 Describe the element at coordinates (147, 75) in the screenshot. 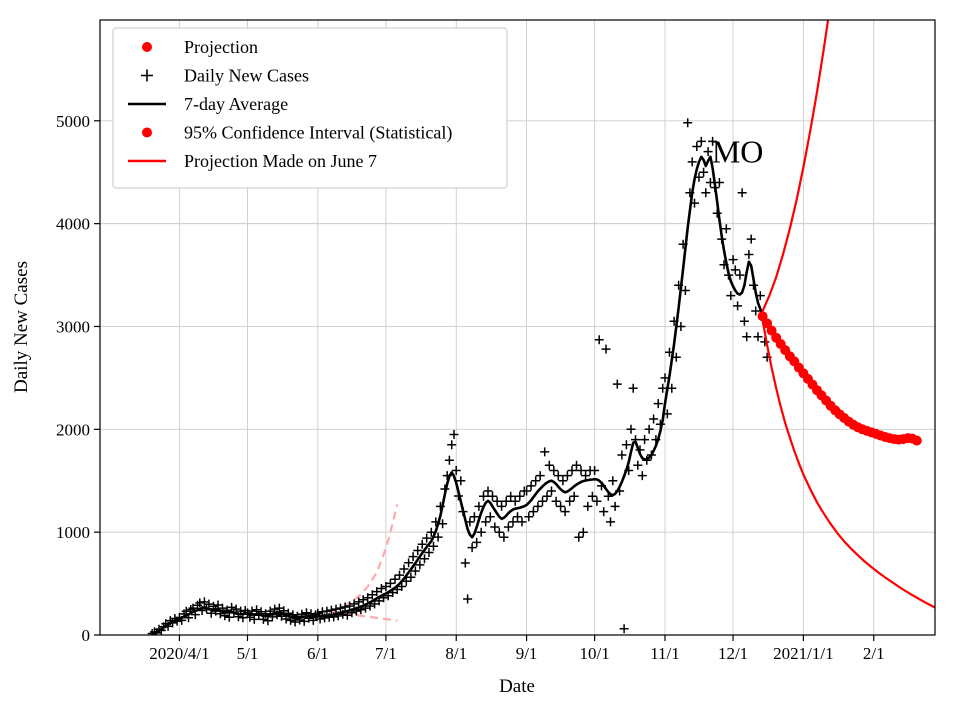

I see `plus-marker-icon` at that location.